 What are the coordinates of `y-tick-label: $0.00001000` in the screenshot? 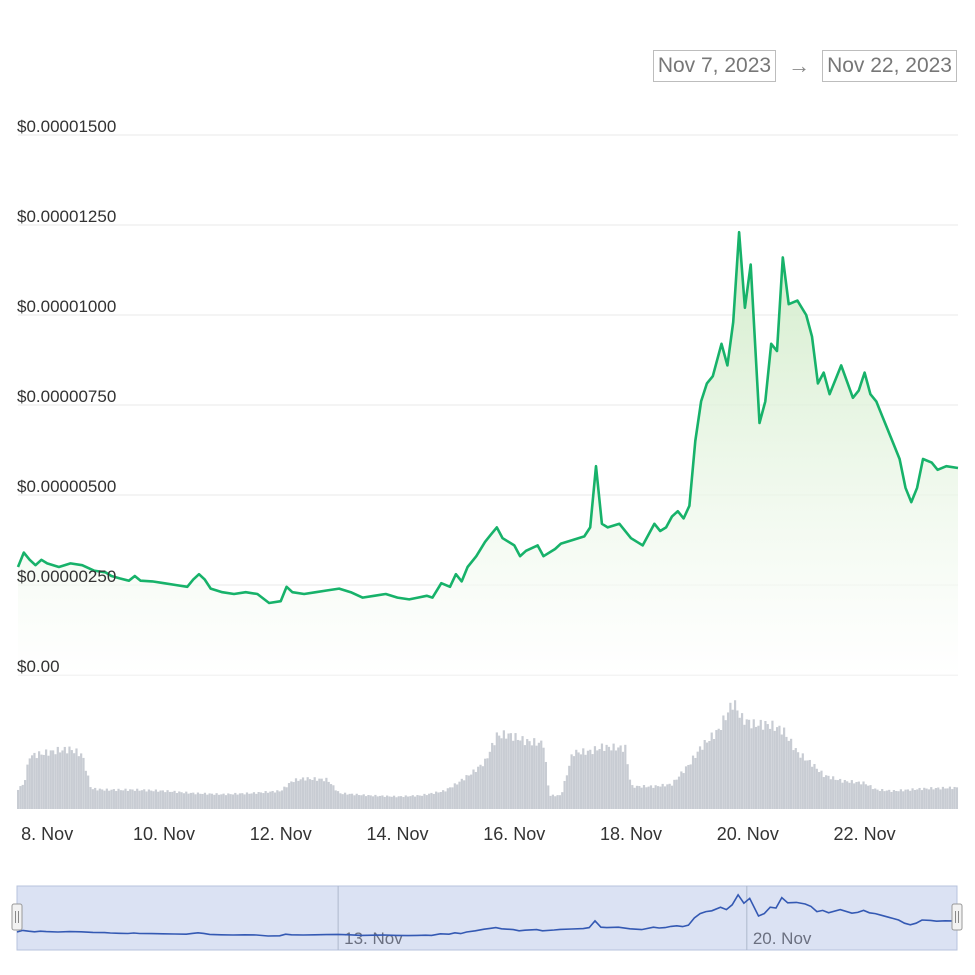 It's located at (66, 306).